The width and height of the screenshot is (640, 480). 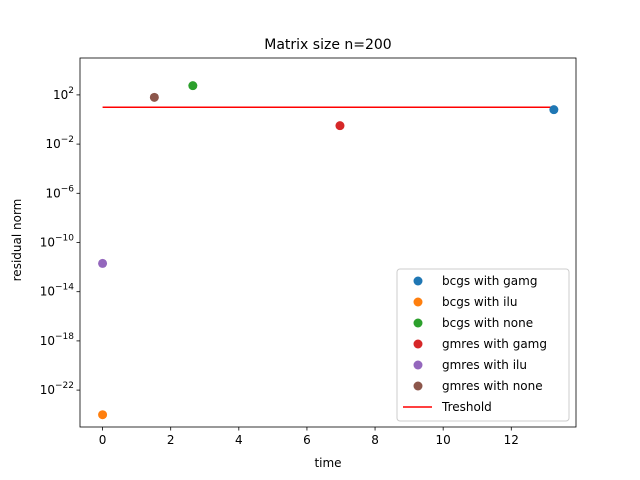 I want to click on x-tick-label: 4, so click(x=239, y=440).